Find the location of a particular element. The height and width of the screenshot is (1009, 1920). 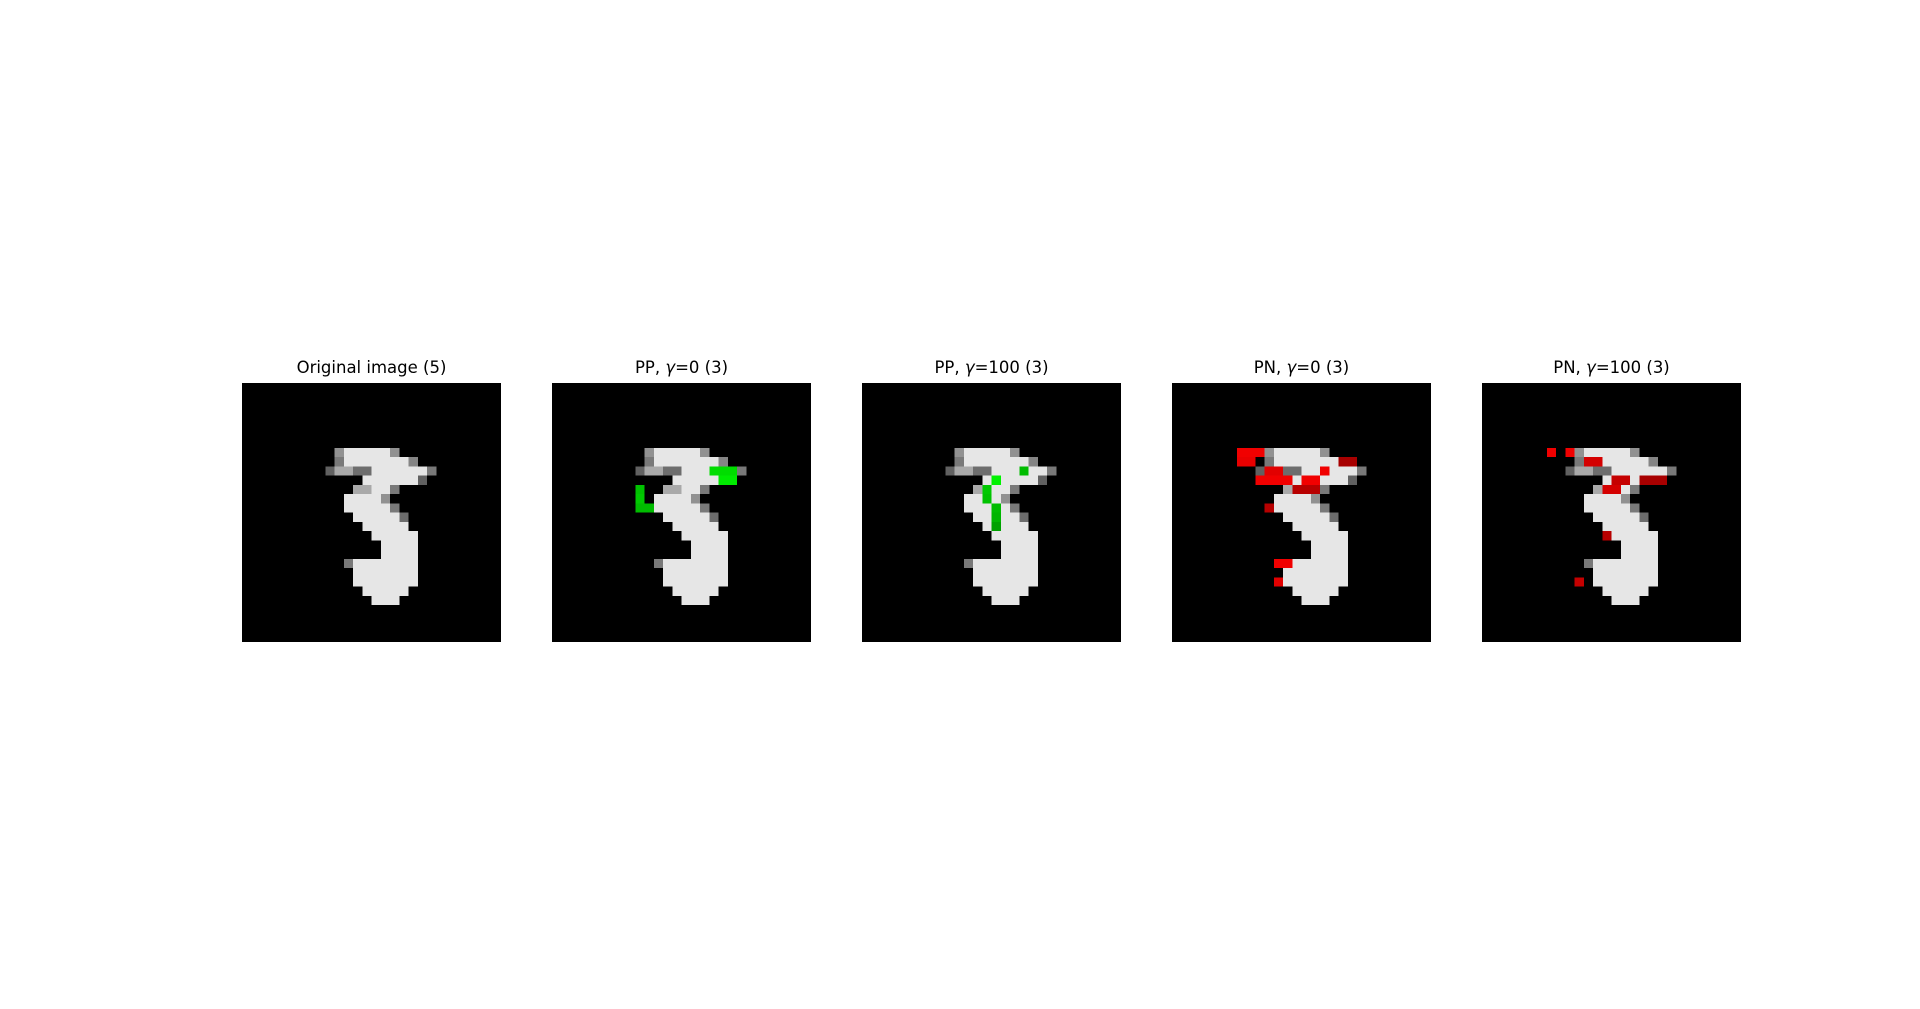

panel-title-text: Original image (5) is located at coordinates (371, 367).